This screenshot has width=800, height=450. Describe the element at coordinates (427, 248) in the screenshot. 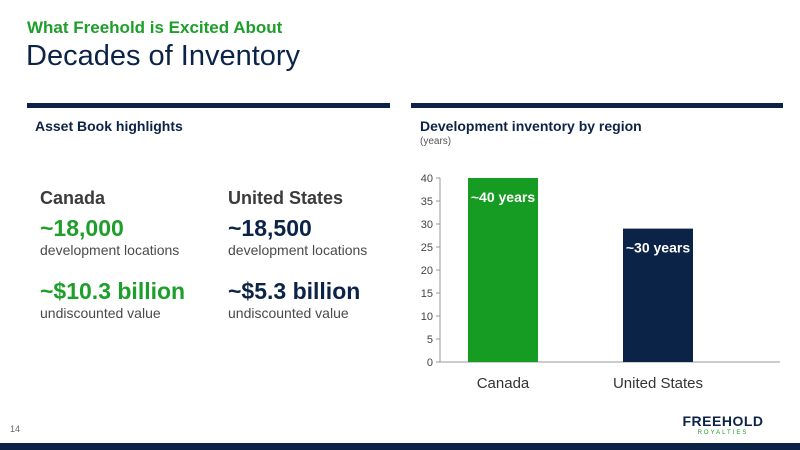

I see `y-tick-label: 25` at that location.